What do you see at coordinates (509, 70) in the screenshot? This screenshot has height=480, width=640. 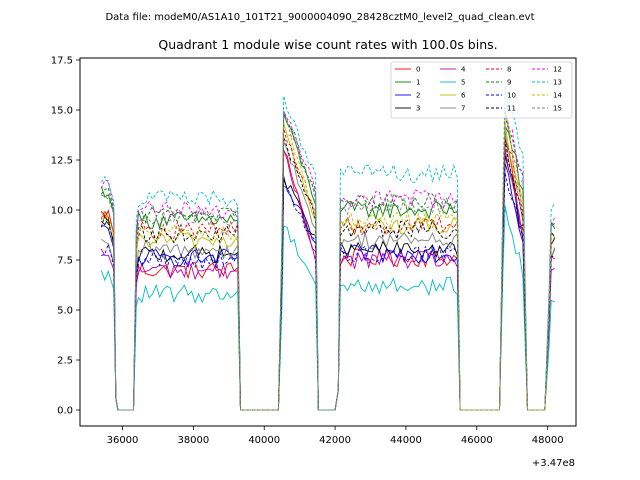 I see `legend-label-8: 8` at bounding box center [509, 70].